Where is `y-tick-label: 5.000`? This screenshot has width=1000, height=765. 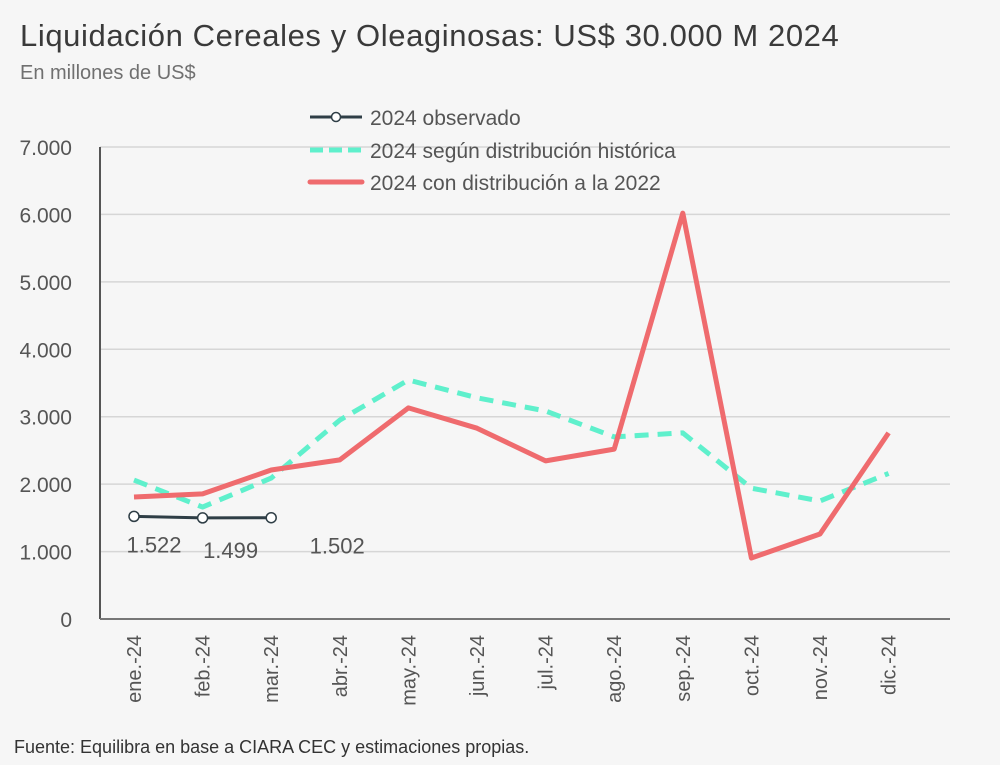 y-tick-label: 5.000 is located at coordinates (45, 283).